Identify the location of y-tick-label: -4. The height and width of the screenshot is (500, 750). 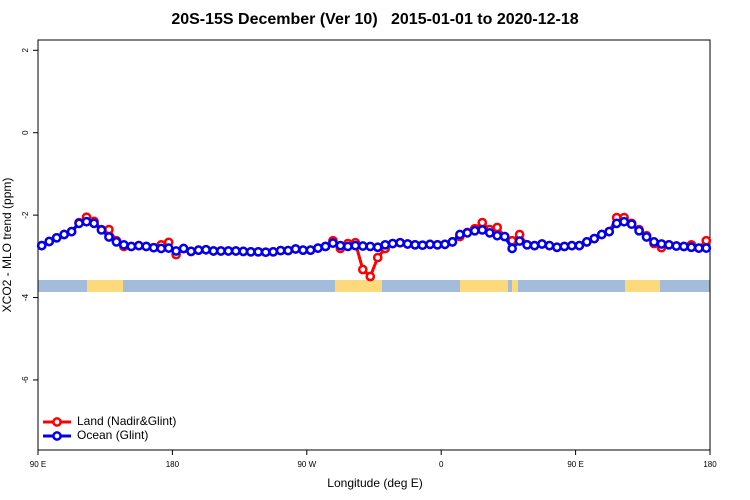
(25, 297).